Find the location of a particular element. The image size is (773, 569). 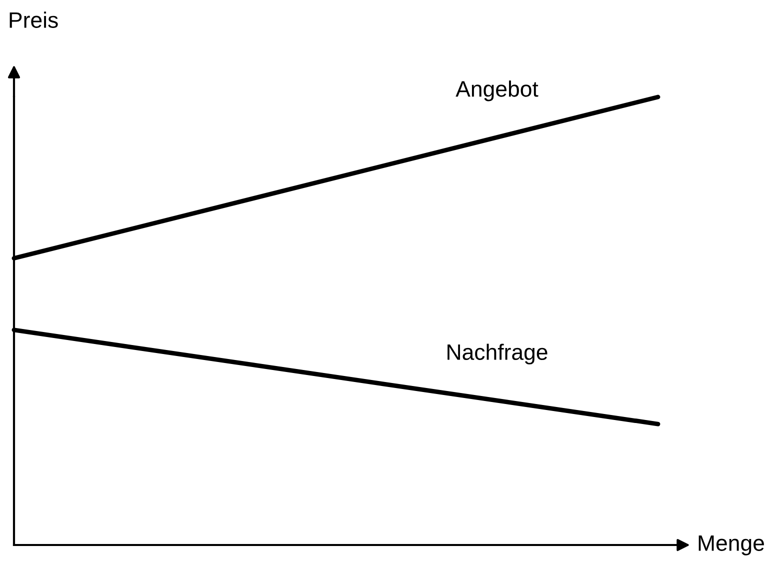

series-label: Angebot is located at coordinates (497, 91).